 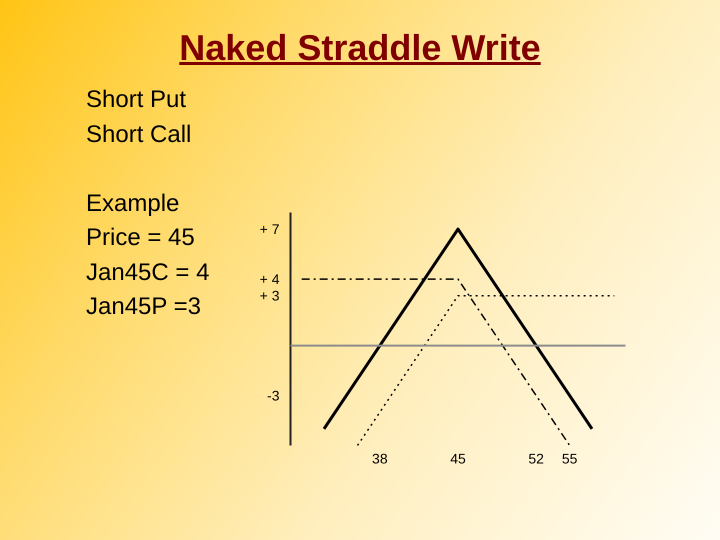 What do you see at coordinates (360, 48) in the screenshot?
I see `chart-title: Naked Straddle Write` at bounding box center [360, 48].